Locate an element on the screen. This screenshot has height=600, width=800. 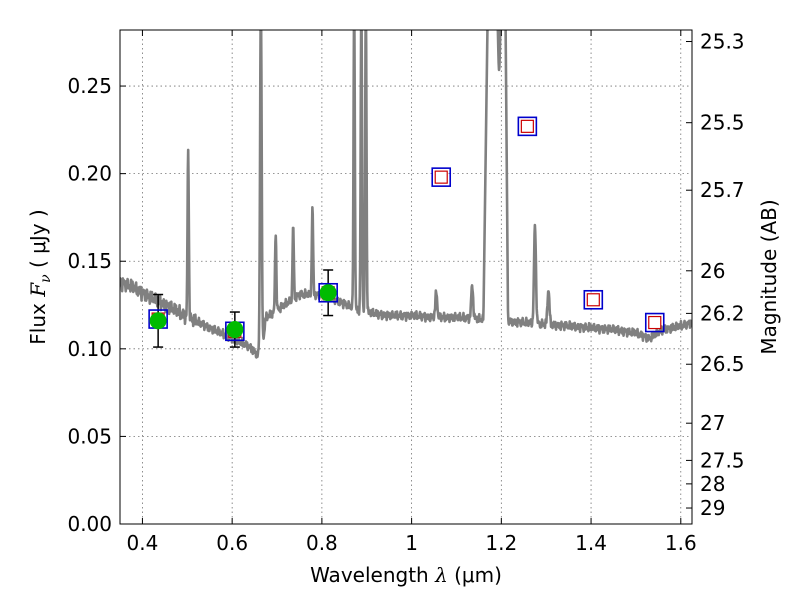
x-tick-label: 1.2 is located at coordinates (501, 543).